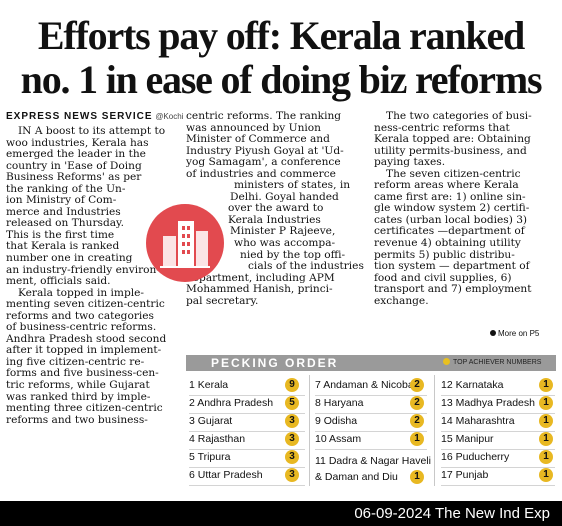 This screenshot has height=526, width=562. I want to click on more-link-label: More on P5, so click(519, 333).